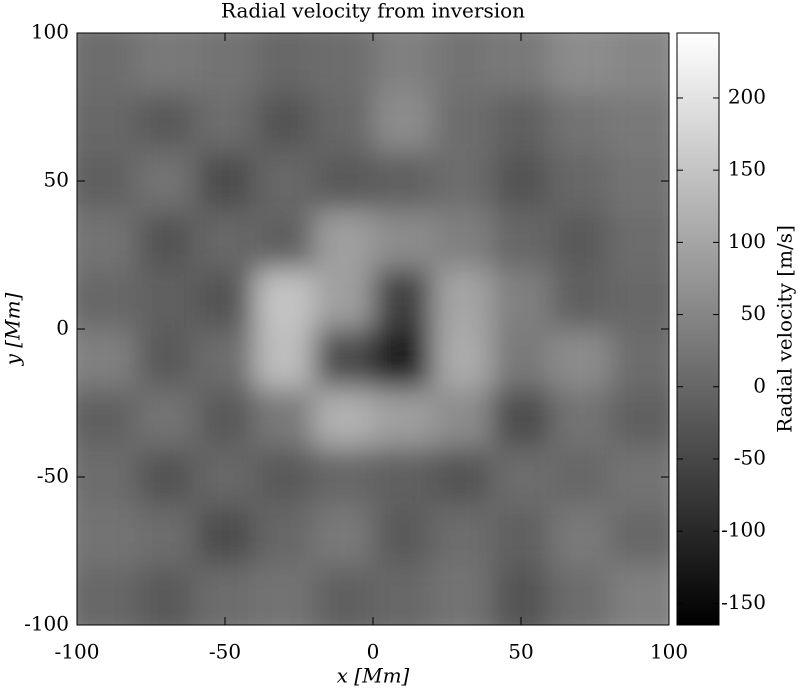  What do you see at coordinates (743, 530) in the screenshot?
I see `colorbar-tick-label: -100` at bounding box center [743, 530].